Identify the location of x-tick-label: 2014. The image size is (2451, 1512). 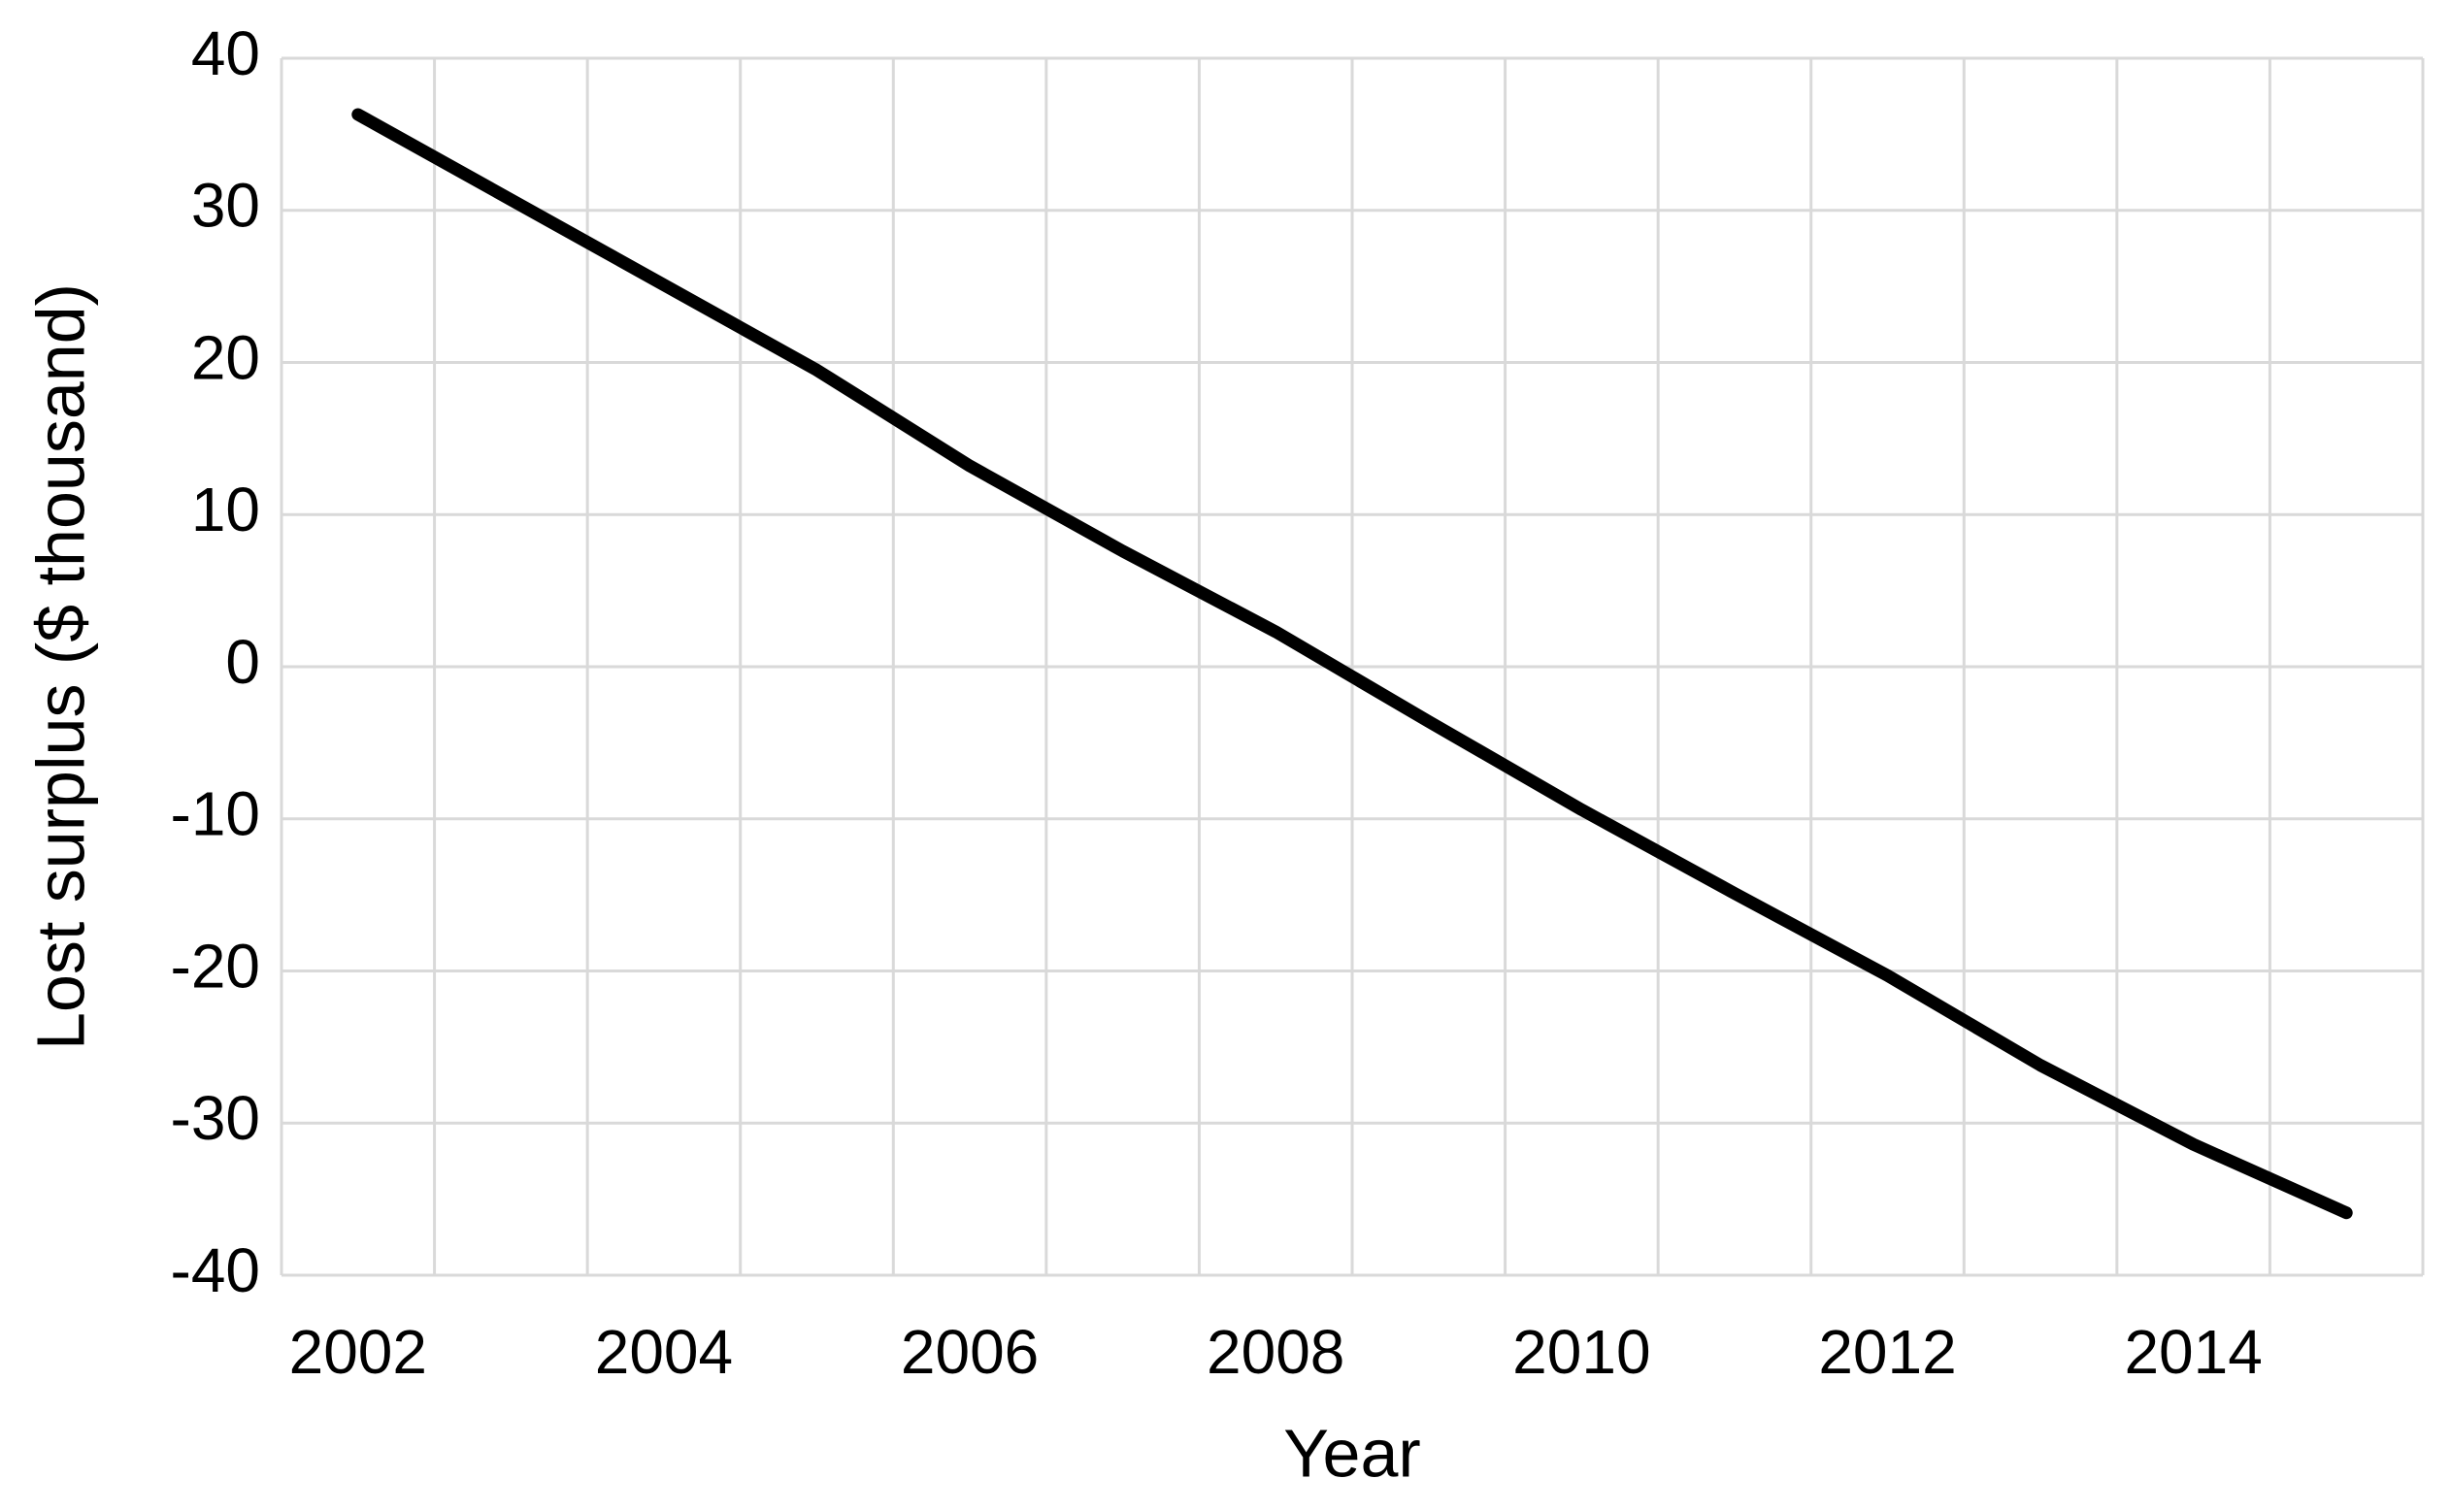
(2193, 1352).